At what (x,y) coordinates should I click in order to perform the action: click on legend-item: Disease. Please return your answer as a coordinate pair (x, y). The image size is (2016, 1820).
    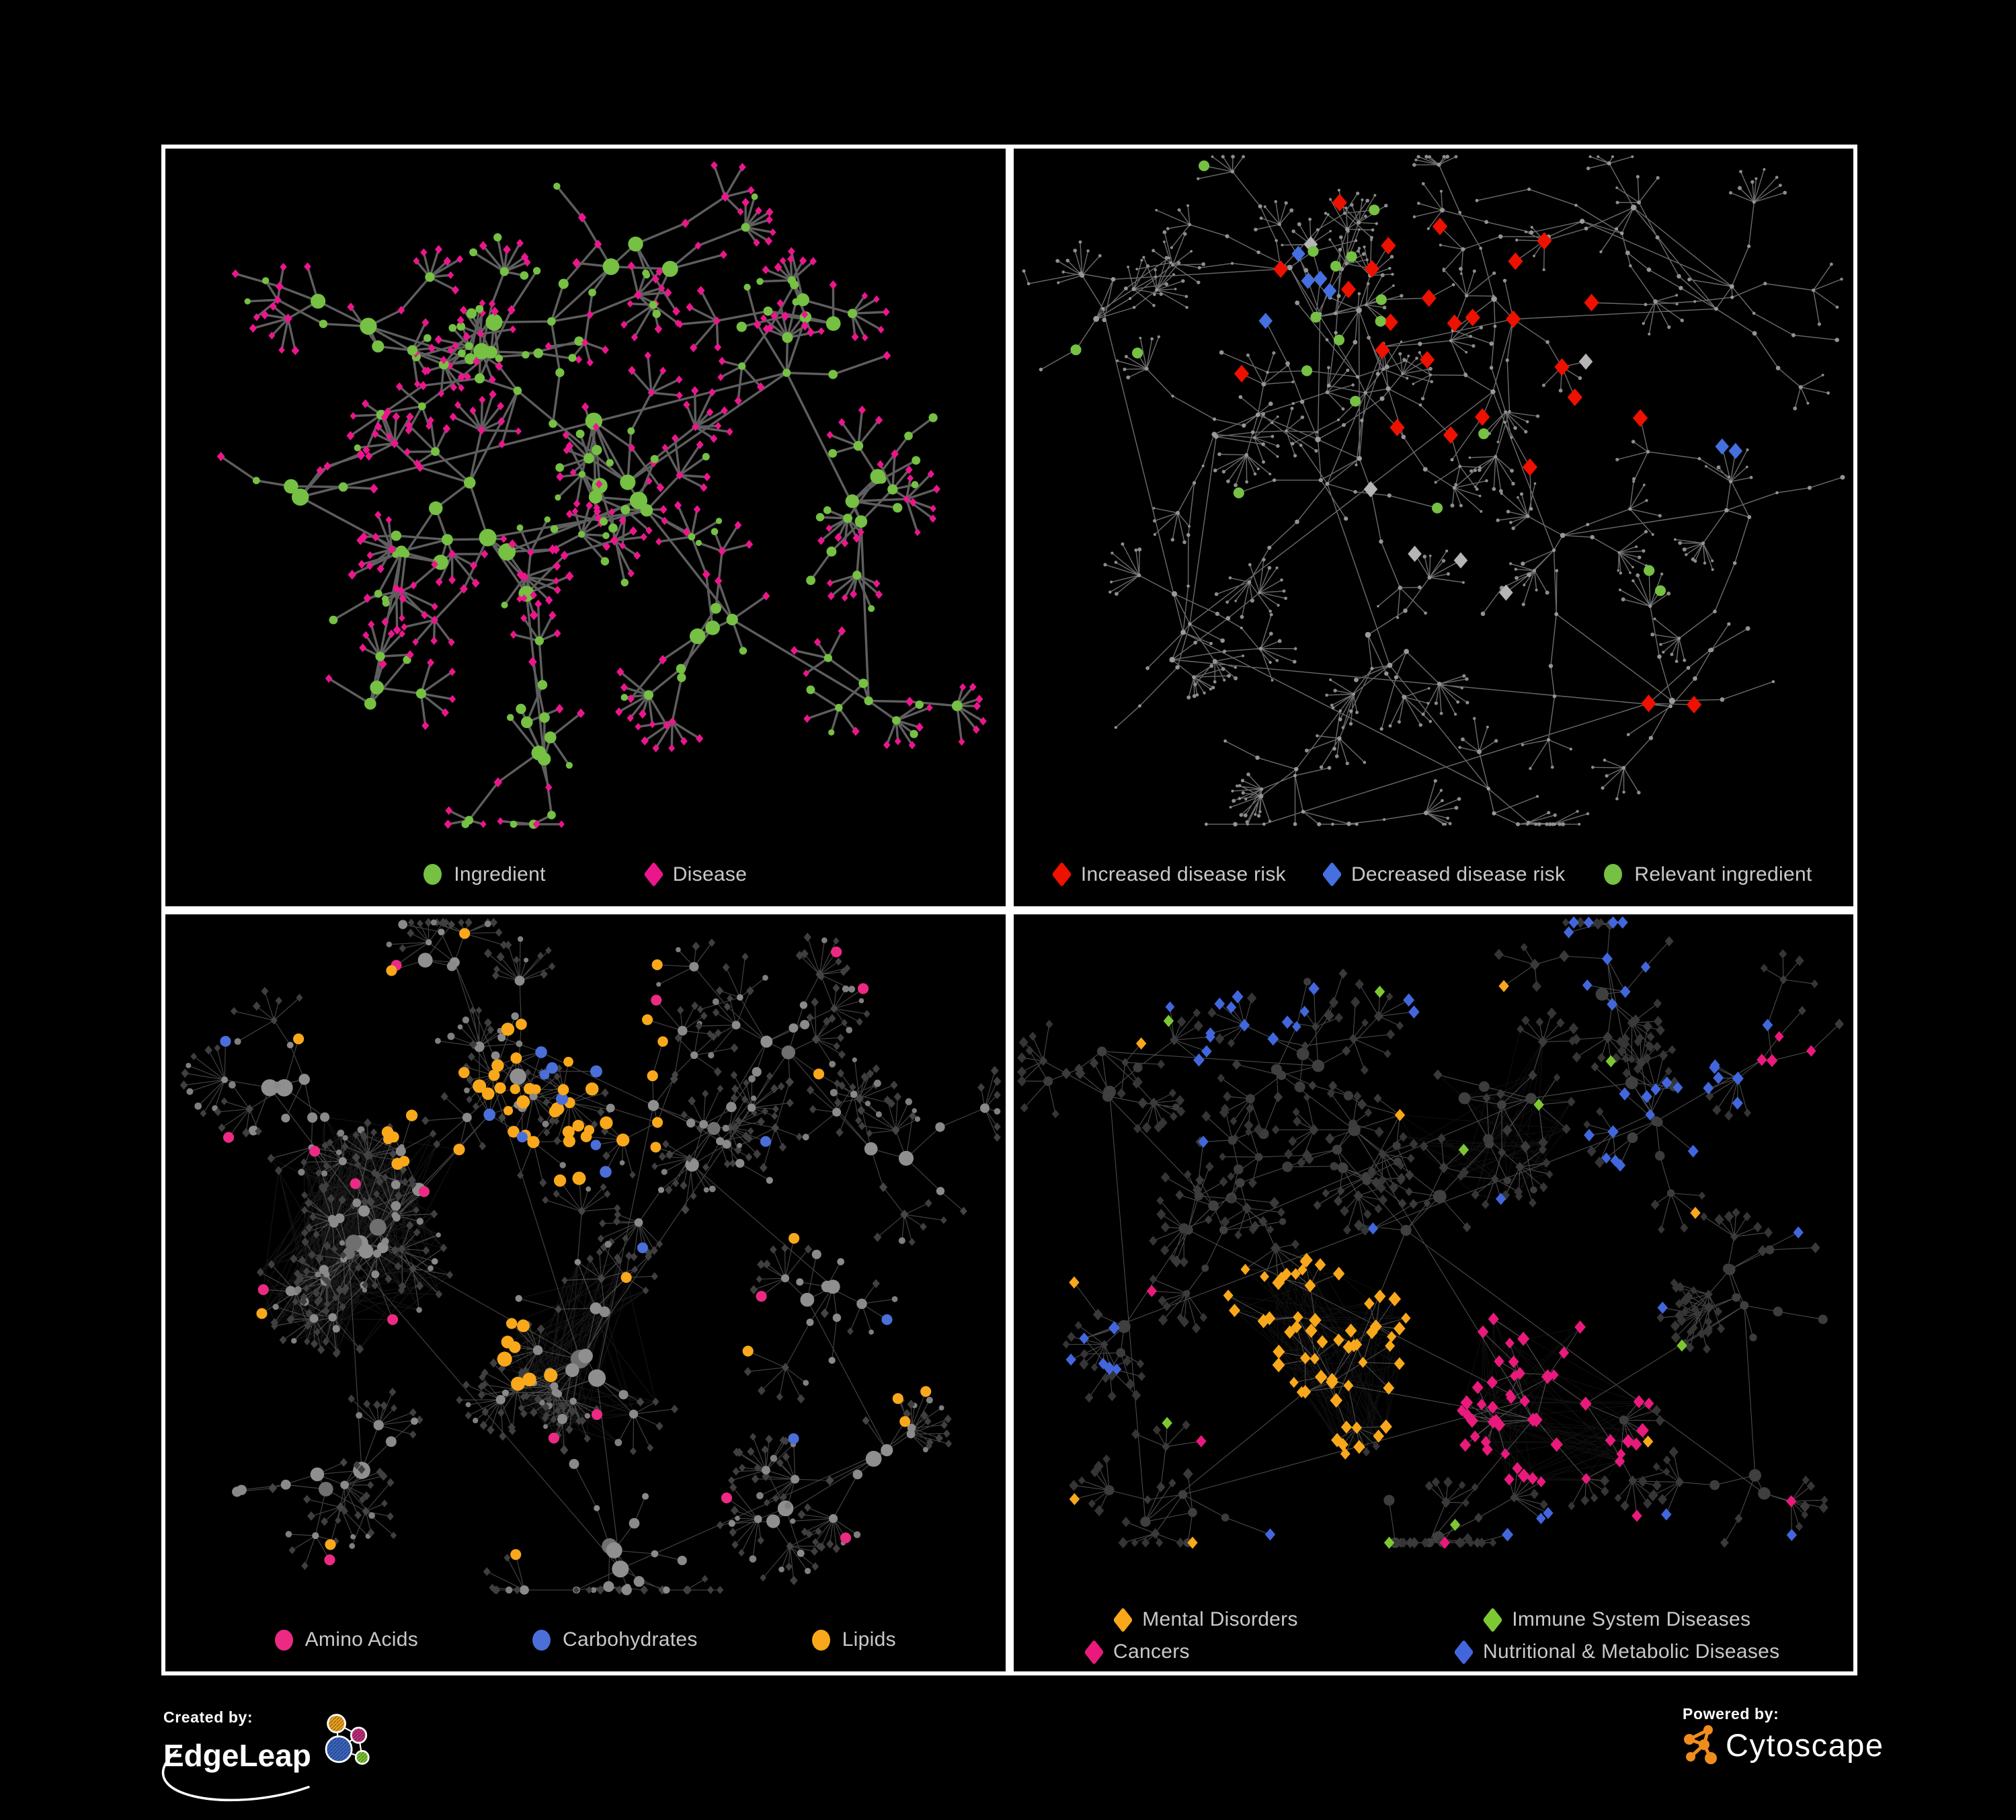
    Looking at the image, I should click on (695, 874).